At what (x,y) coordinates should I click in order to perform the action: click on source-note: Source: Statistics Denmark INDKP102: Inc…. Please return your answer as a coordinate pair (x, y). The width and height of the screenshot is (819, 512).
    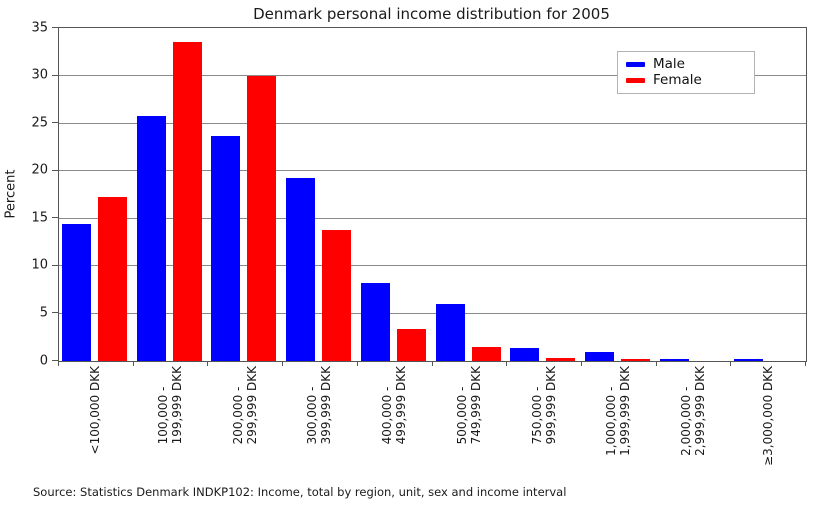
    Looking at the image, I should click on (300, 492).